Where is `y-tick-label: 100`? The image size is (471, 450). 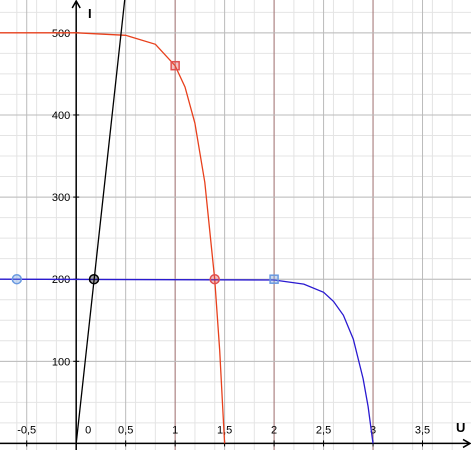 y-tick-label: 100 is located at coordinates (61, 362).